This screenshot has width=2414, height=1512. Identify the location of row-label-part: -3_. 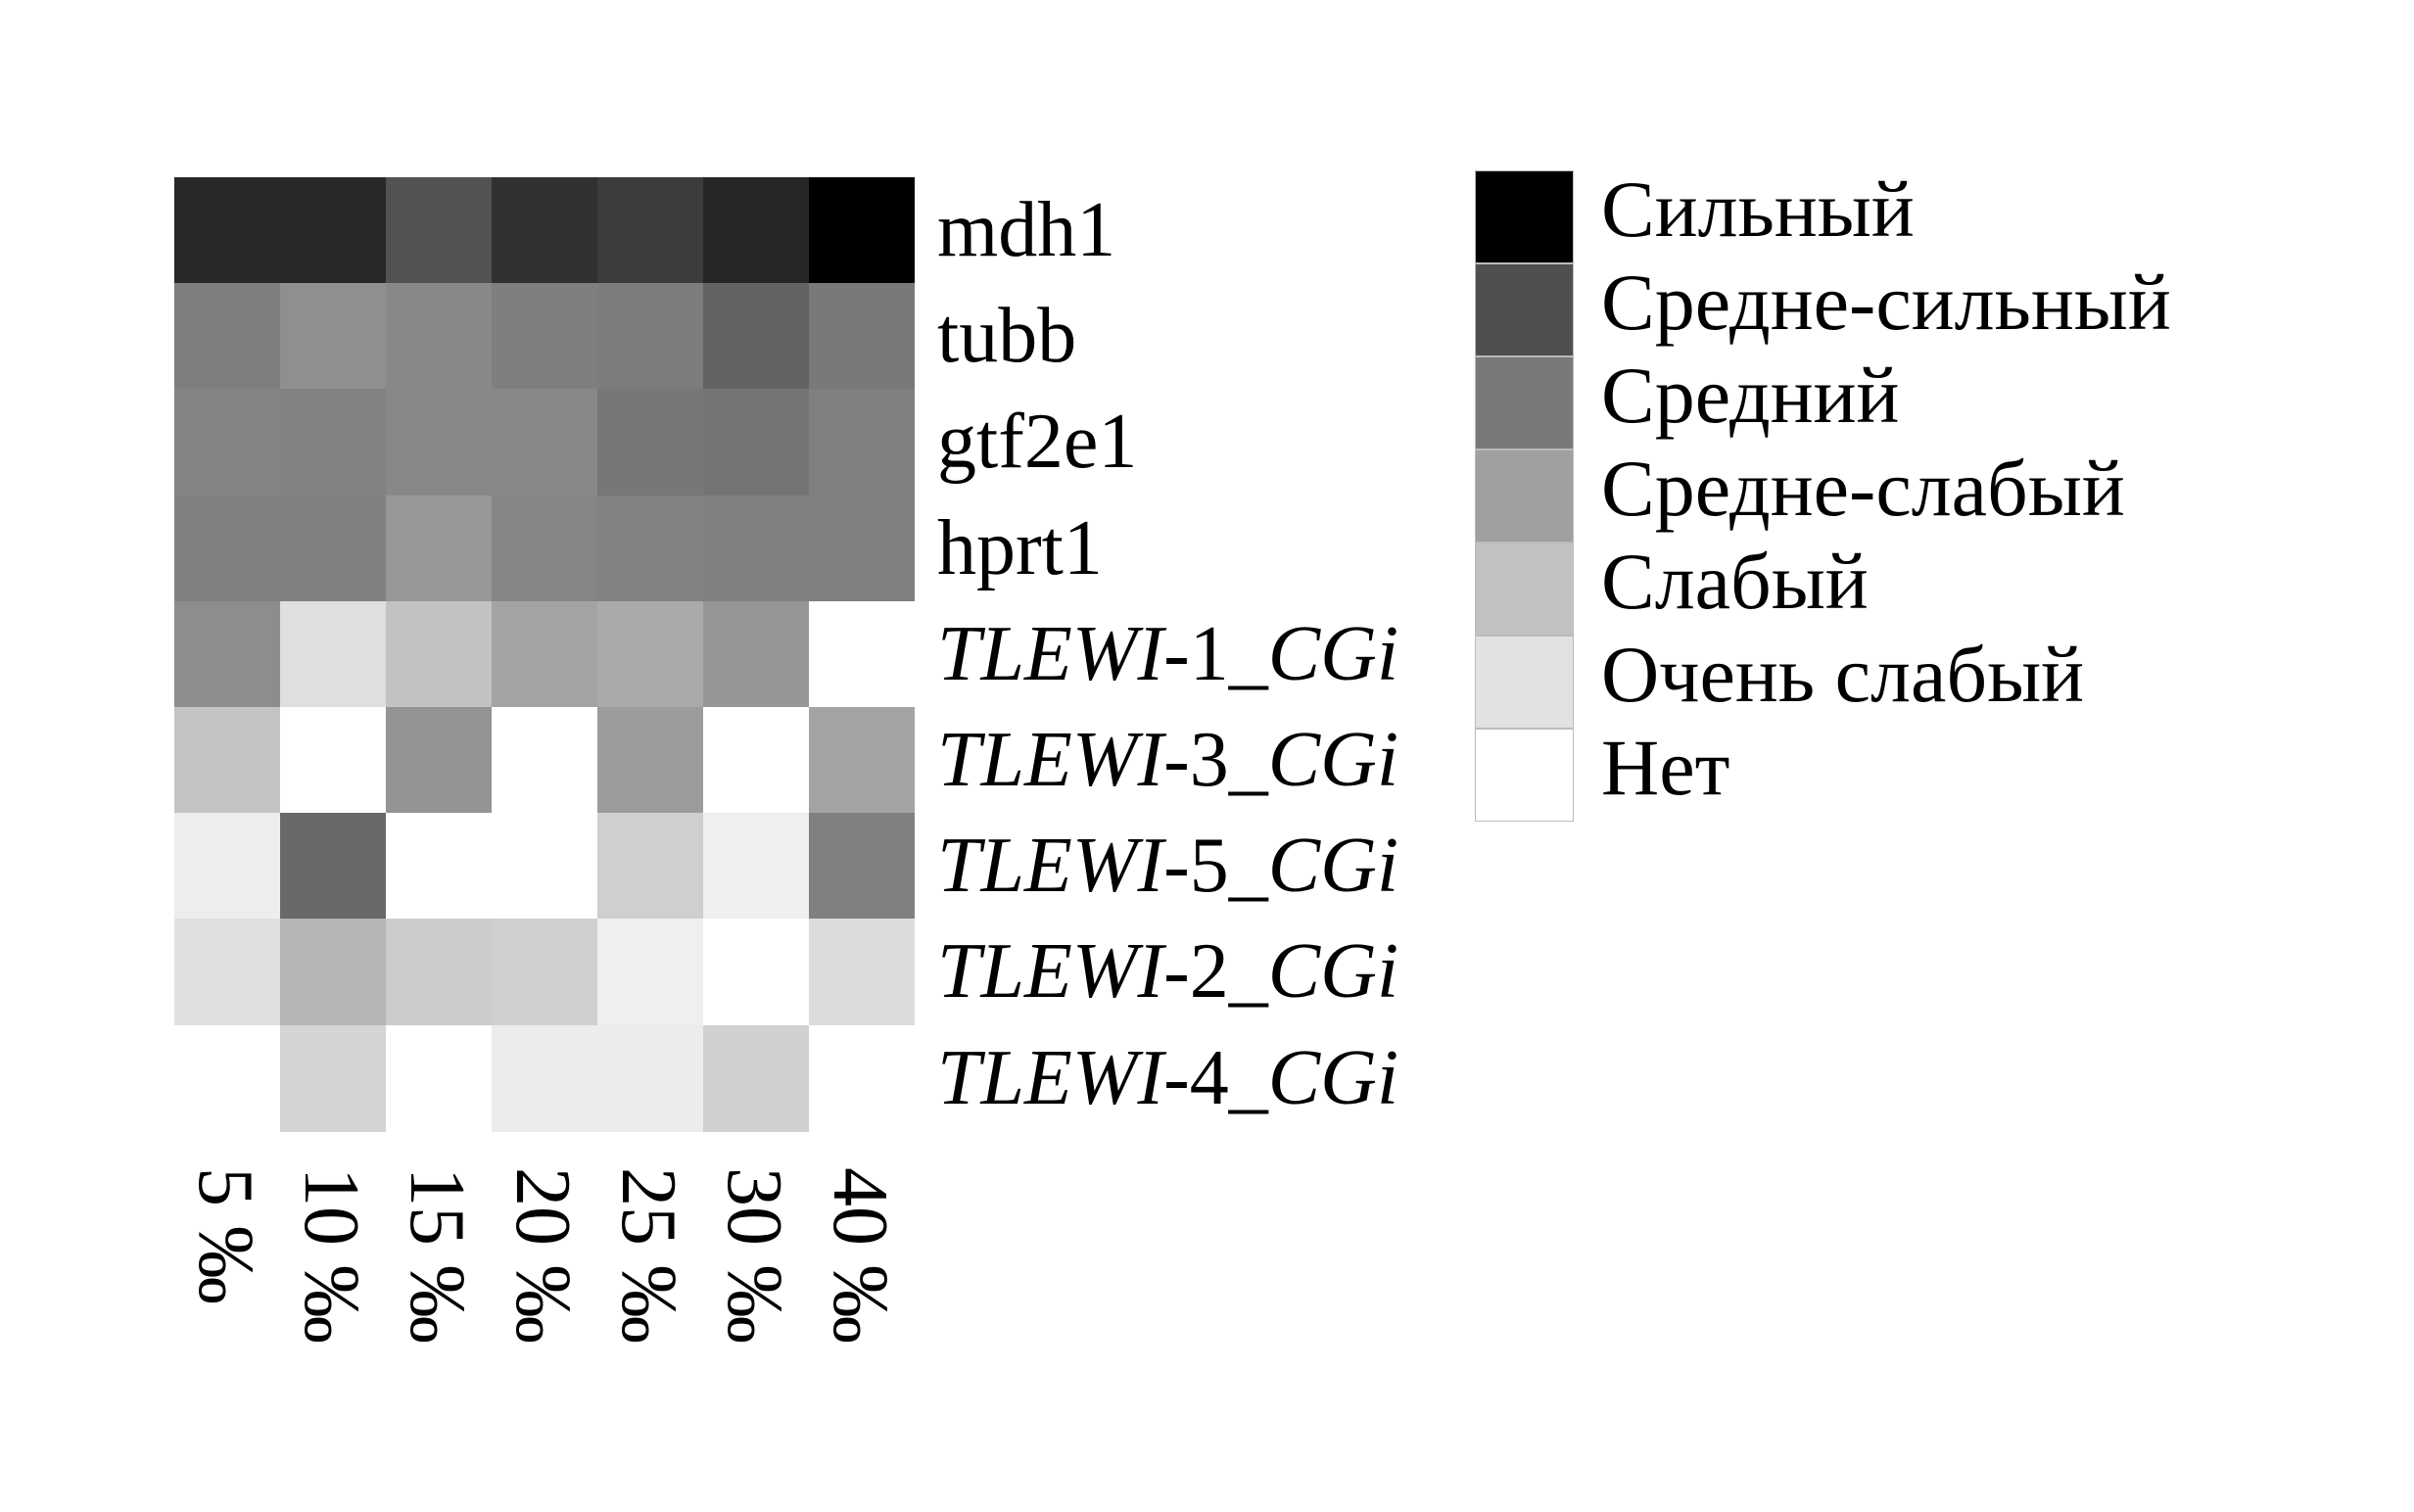
(1215, 760).